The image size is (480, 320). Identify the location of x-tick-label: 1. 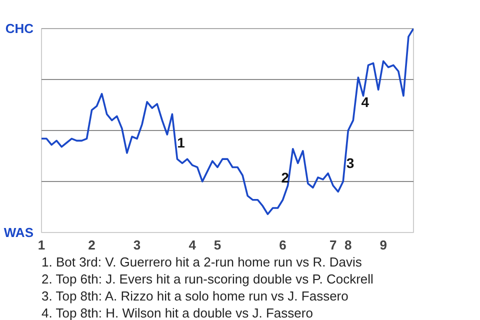
(42, 245).